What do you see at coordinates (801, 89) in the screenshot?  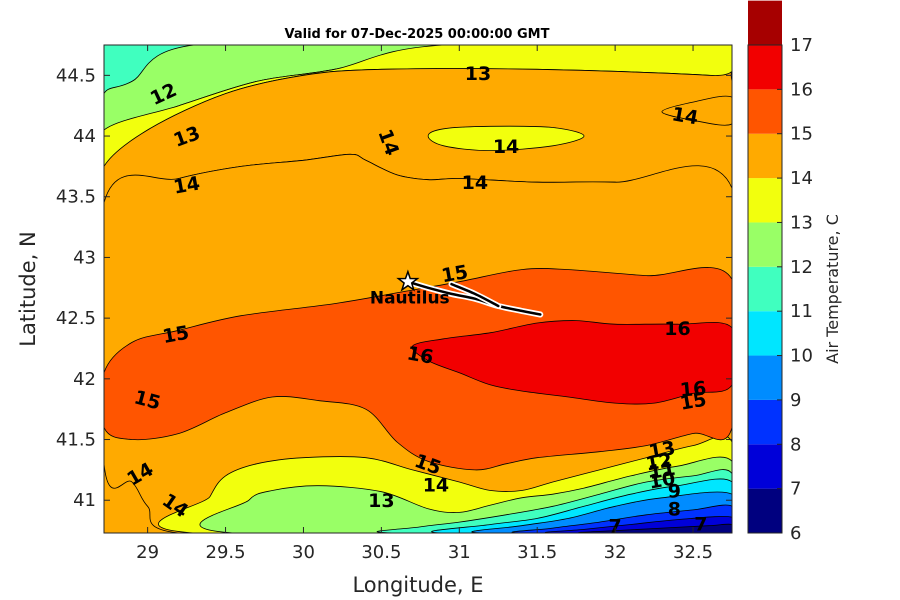 I see `colorbar-tick-label: 16` at bounding box center [801, 89].